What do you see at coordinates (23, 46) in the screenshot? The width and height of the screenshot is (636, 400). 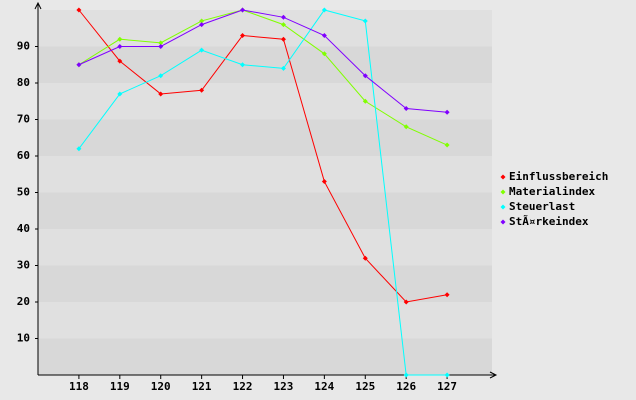 I see `y-tick-label: 90` at bounding box center [23, 46].